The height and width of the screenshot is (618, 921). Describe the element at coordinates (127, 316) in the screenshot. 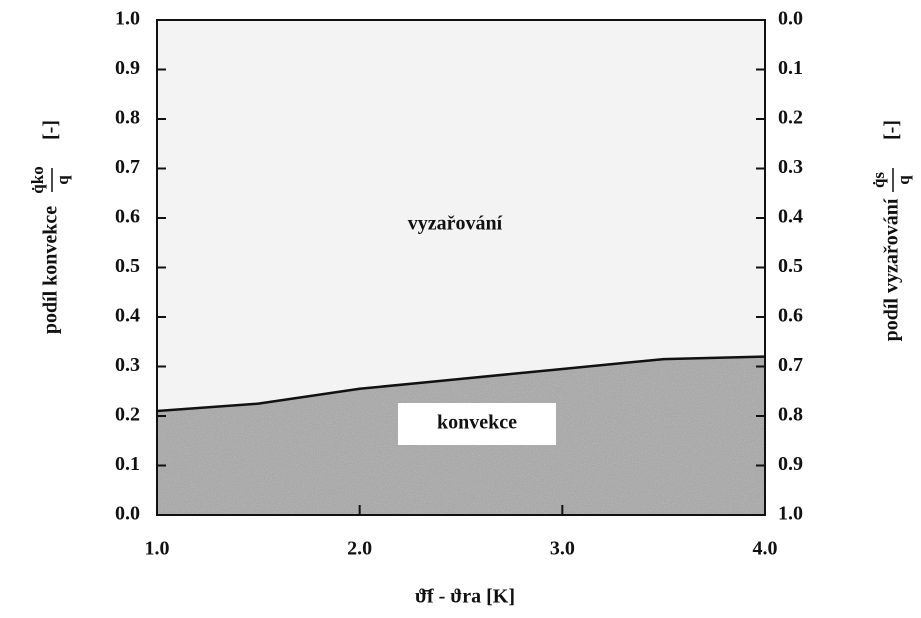

I see `y-tick-label: 0.4` at that location.